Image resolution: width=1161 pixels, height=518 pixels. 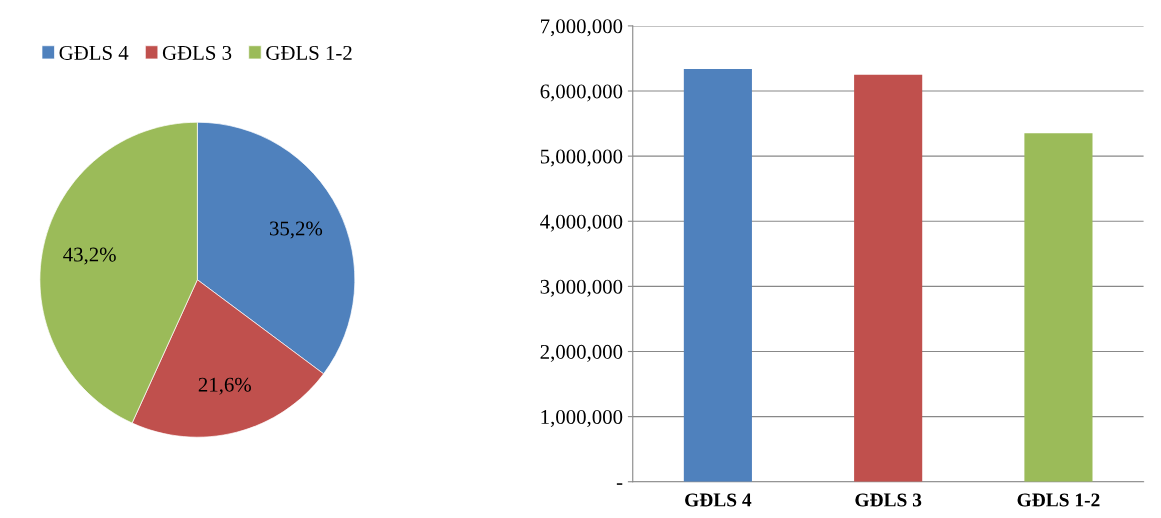 I want to click on y-tick-label: -, so click(x=619, y=484).